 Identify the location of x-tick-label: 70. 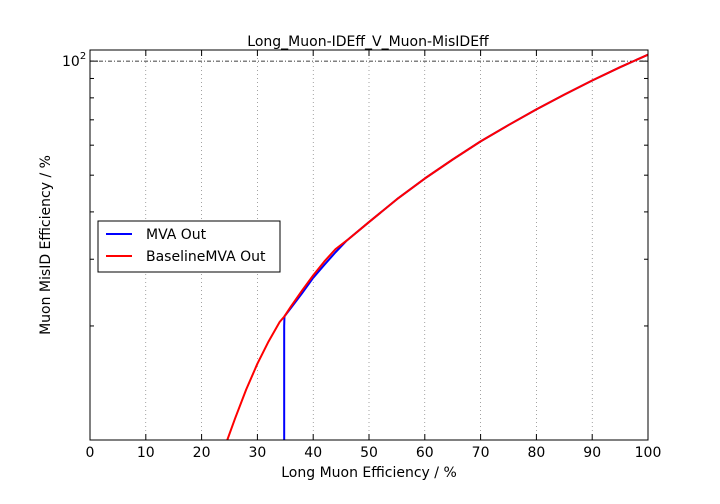
(481, 453).